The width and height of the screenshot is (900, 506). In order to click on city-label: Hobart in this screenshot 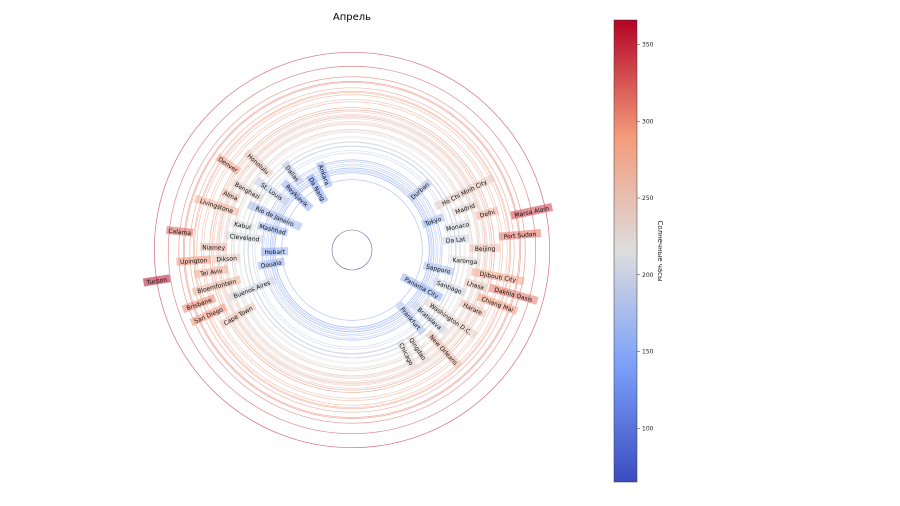, I will do `click(275, 251)`.